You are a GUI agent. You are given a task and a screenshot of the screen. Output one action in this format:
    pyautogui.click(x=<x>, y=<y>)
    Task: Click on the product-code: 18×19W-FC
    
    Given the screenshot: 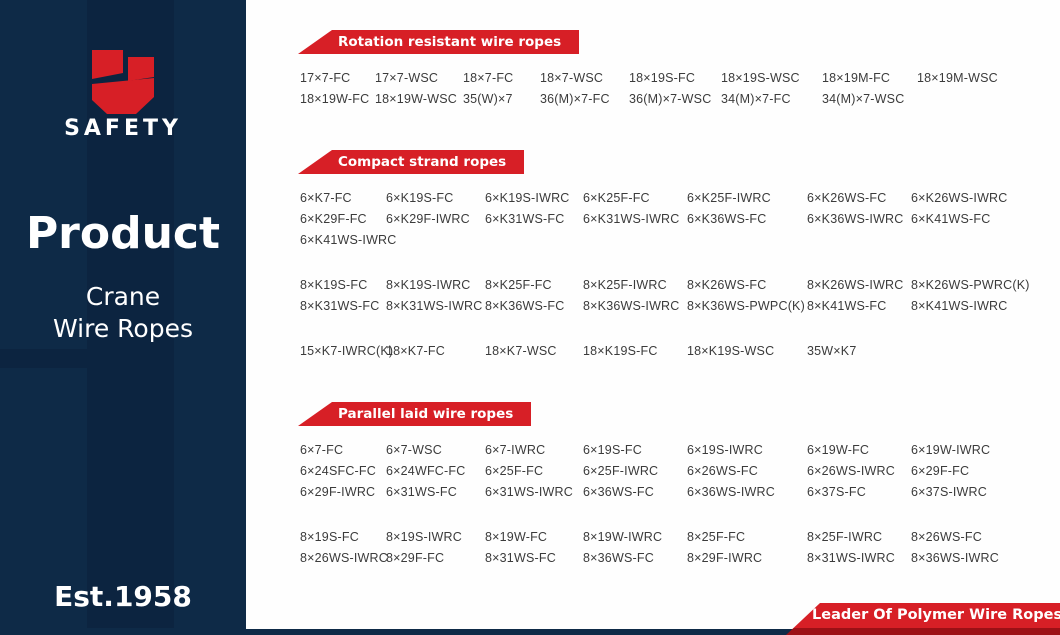 What is the action you would take?
    pyautogui.click(x=335, y=99)
    